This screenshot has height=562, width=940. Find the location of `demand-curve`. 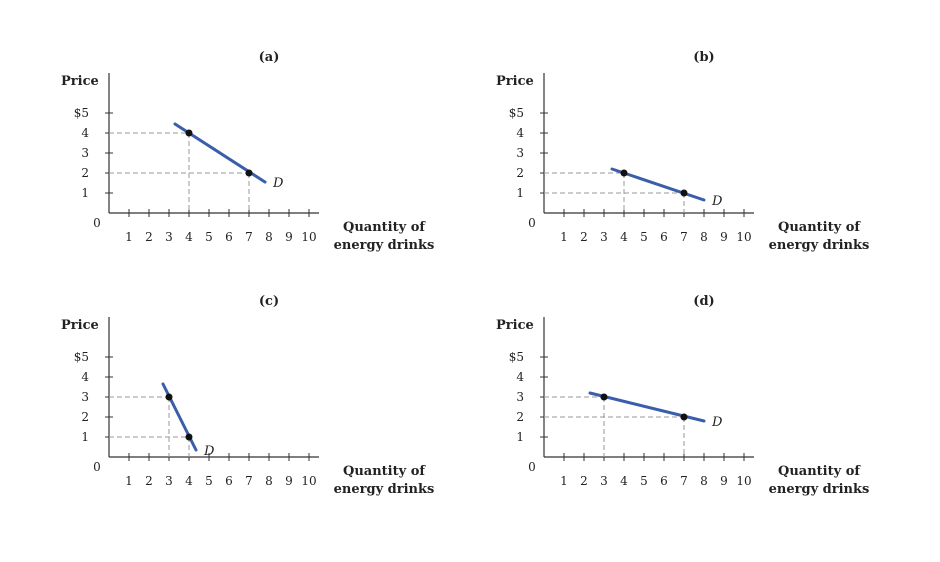

demand-curve is located at coordinates (658, 184).